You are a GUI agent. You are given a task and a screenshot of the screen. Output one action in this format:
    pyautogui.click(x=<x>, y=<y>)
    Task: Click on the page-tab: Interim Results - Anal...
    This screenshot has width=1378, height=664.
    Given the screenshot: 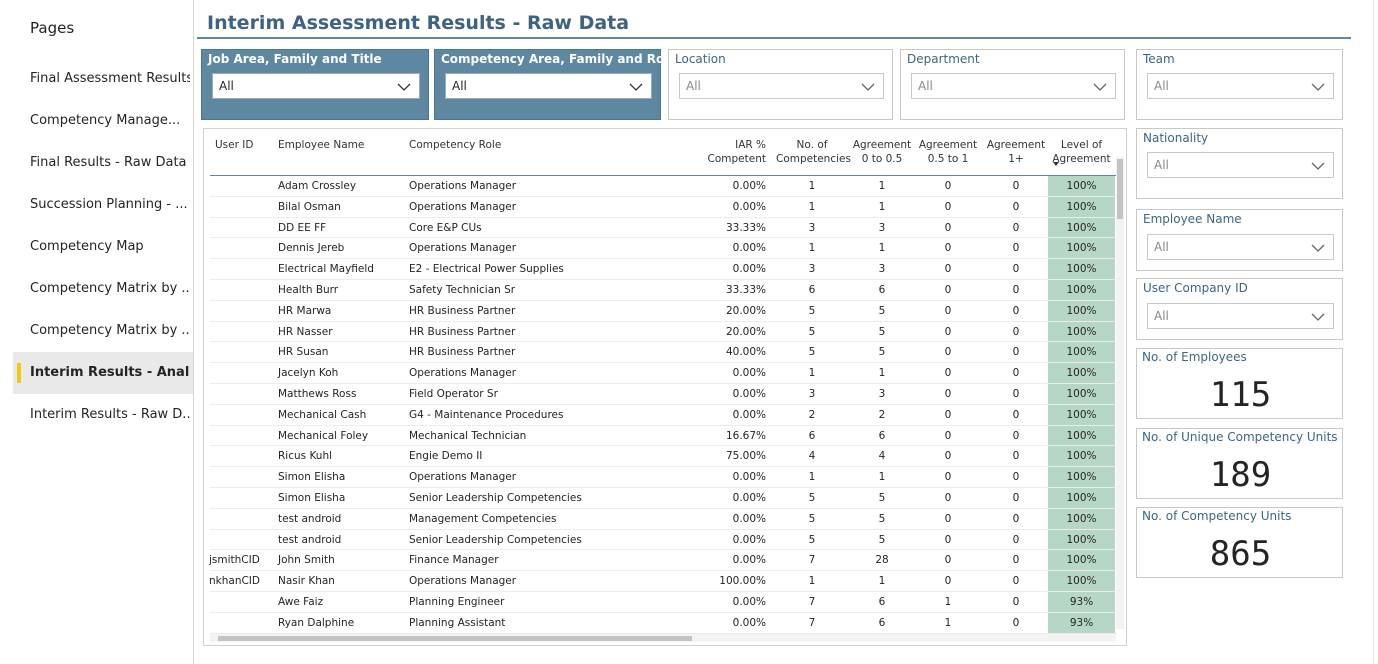 What is the action you would take?
    pyautogui.click(x=103, y=373)
    